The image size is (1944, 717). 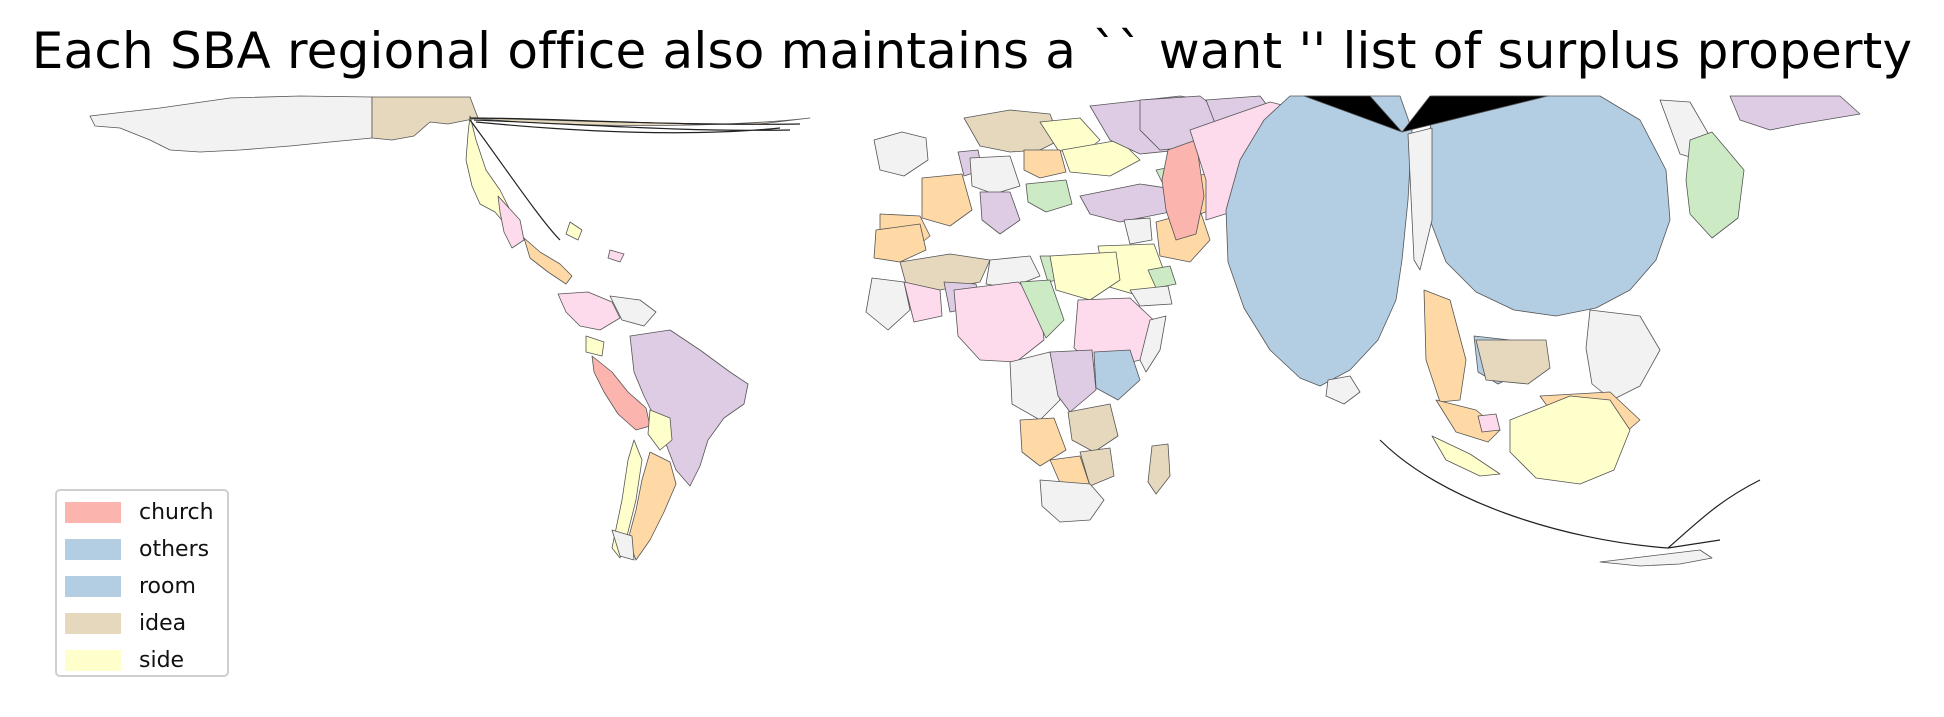 I want to click on region-central-africa, so click(x=1035, y=386).